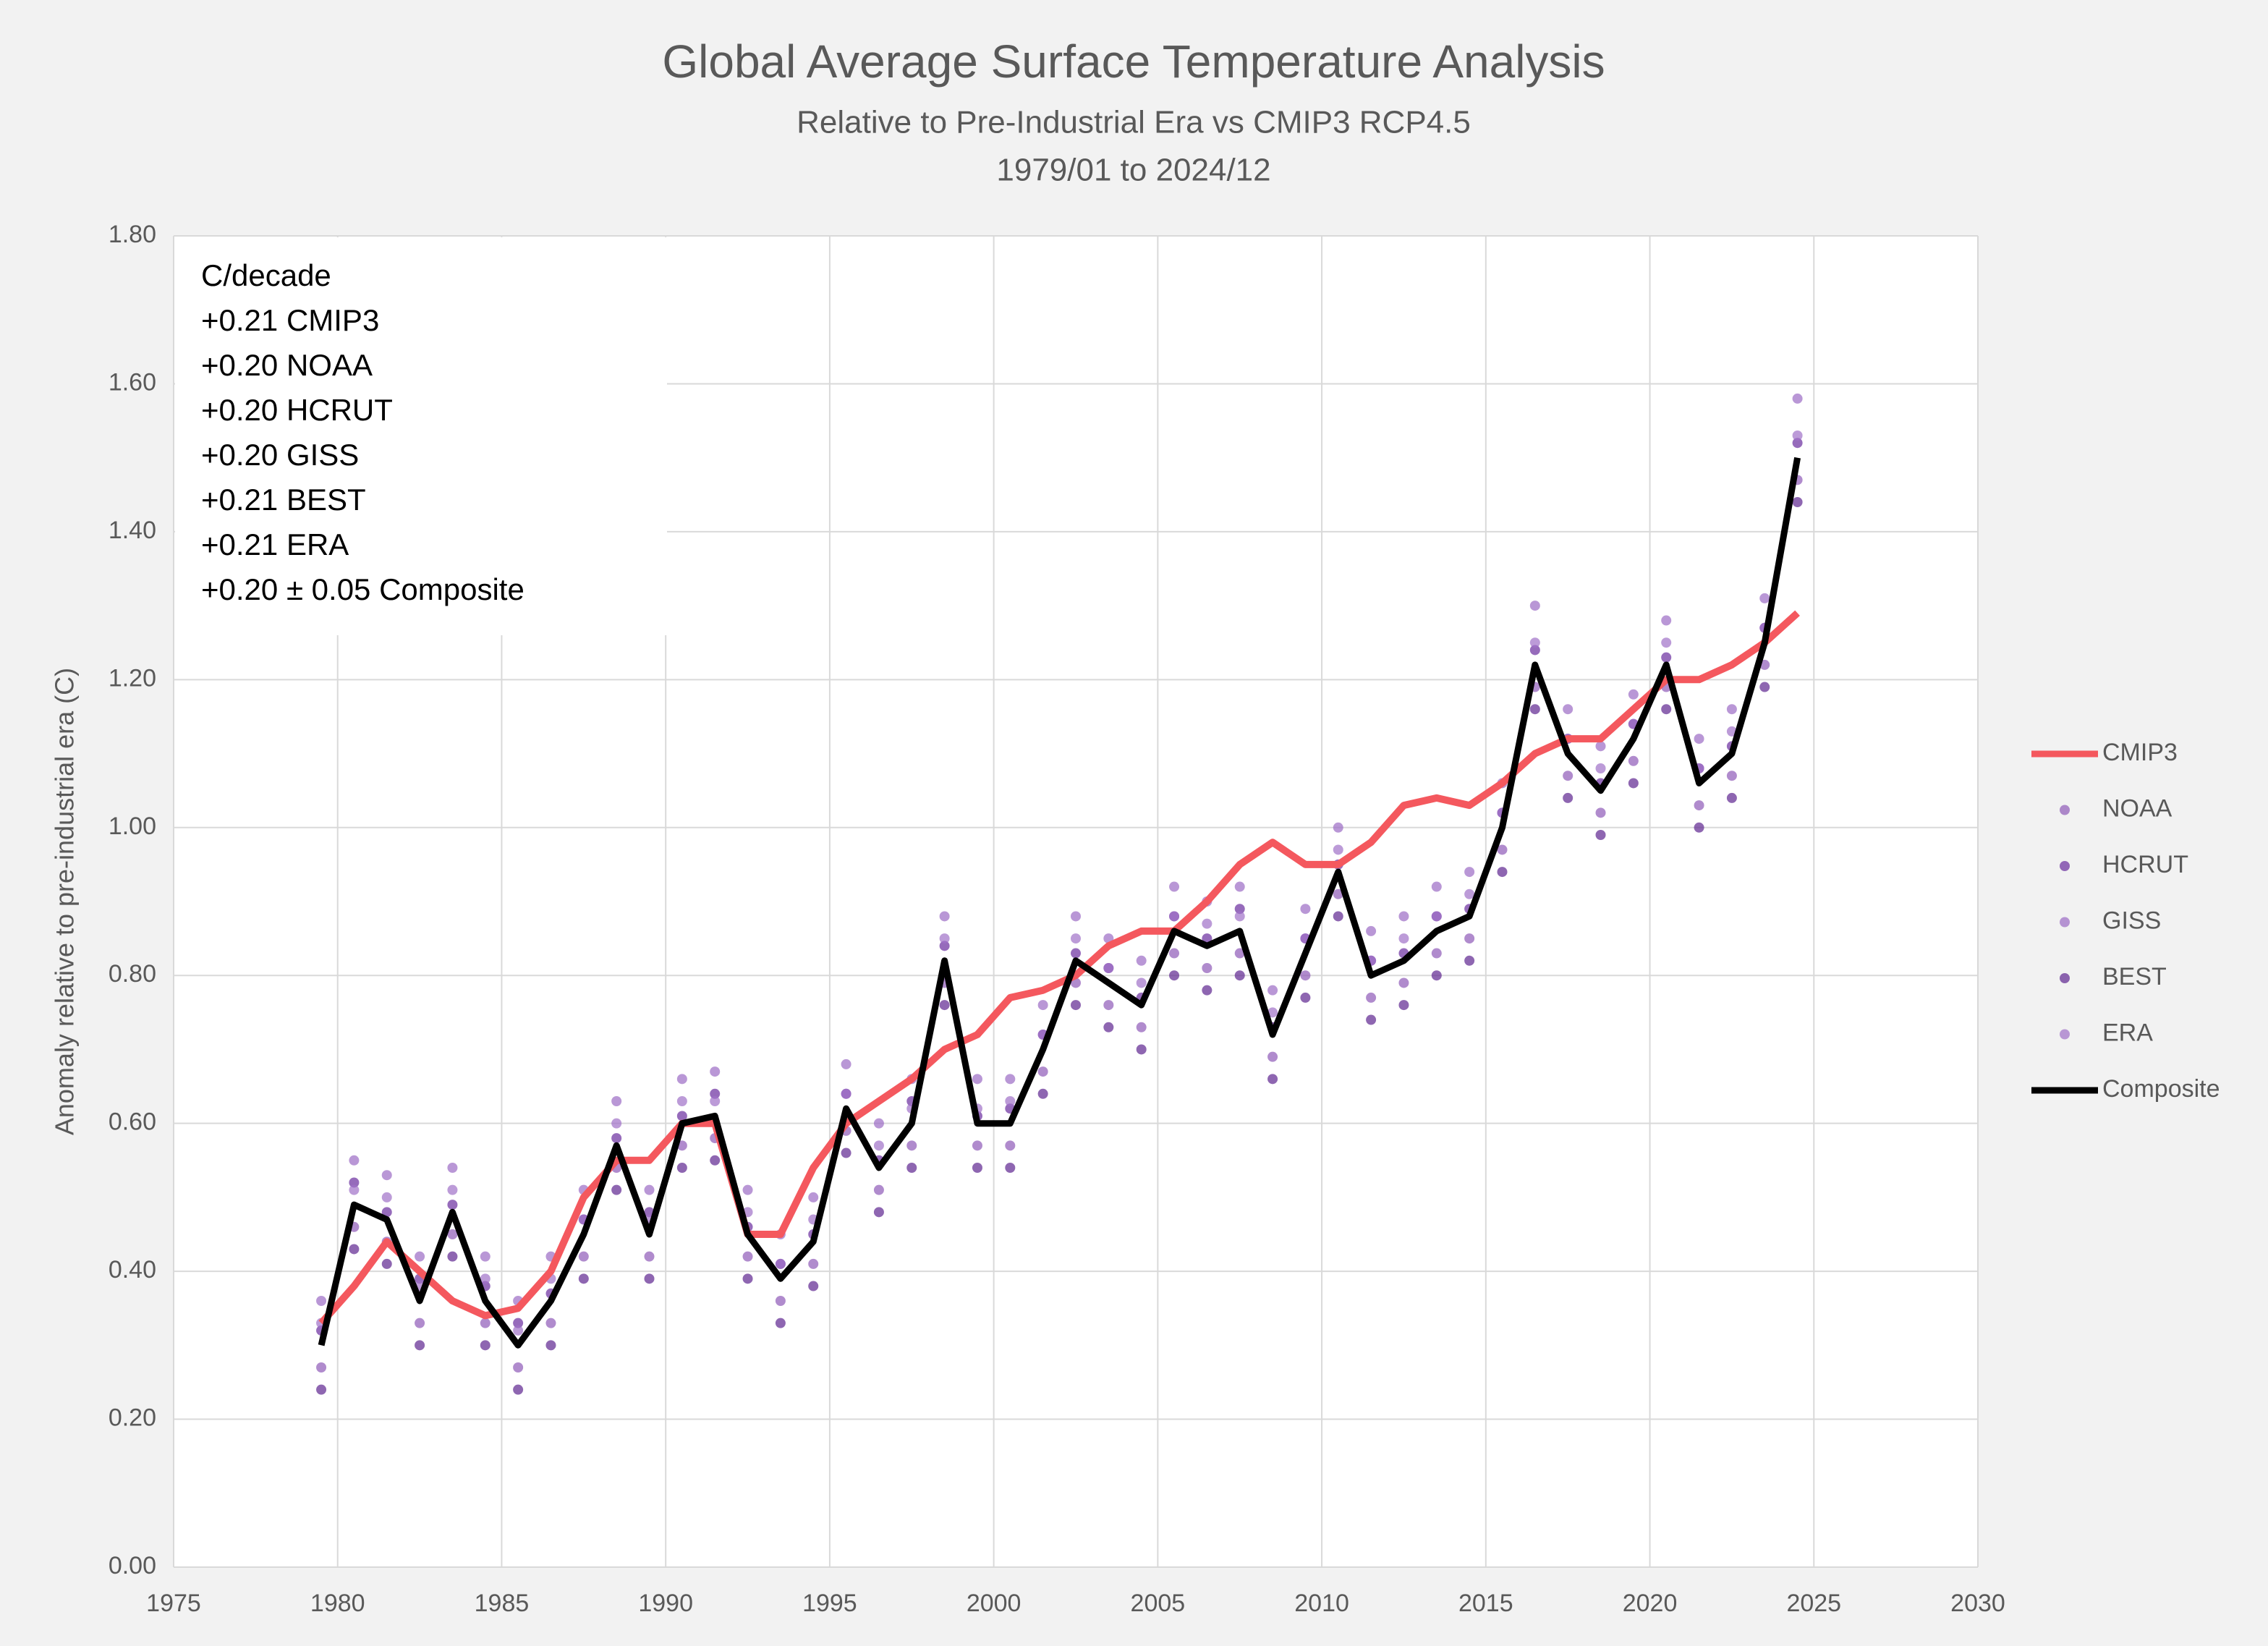 The width and height of the screenshot is (2268, 1646). What do you see at coordinates (132, 1418) in the screenshot?
I see `y-tick-label: 0.20` at bounding box center [132, 1418].